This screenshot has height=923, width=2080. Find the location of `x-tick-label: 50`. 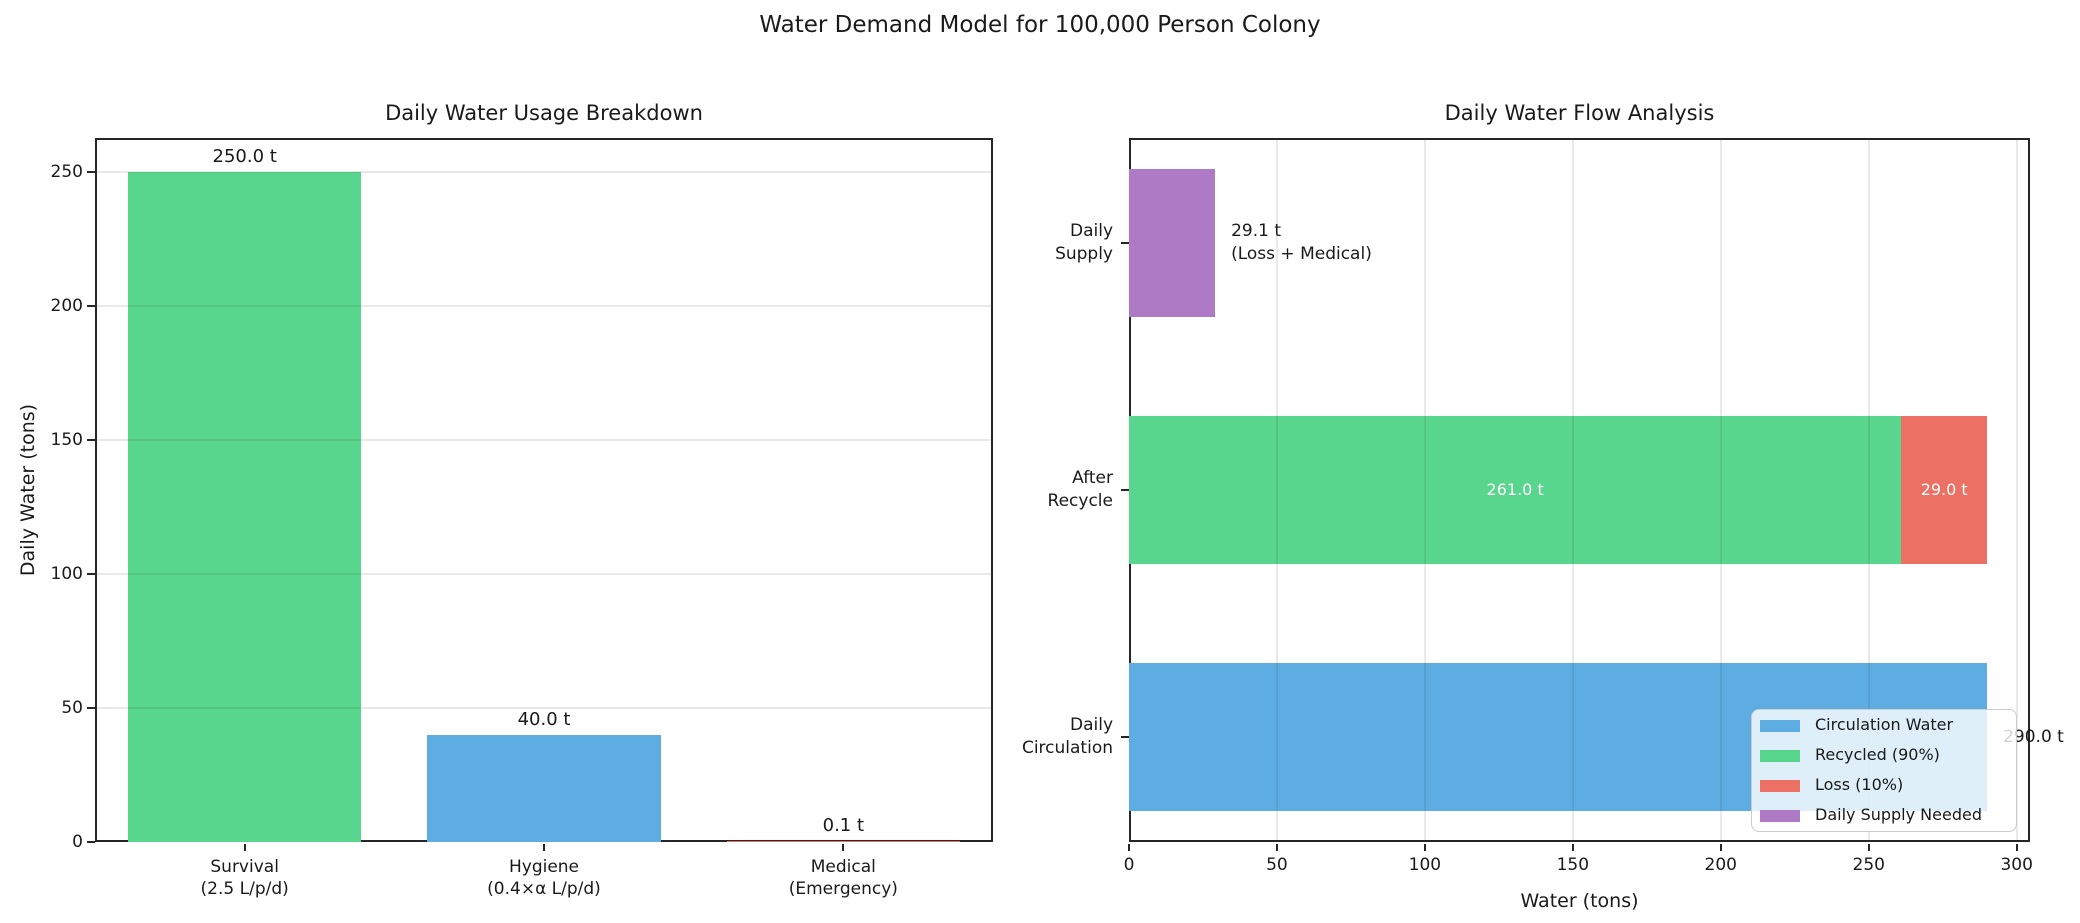

x-tick-label: 50 is located at coordinates (1277, 865).